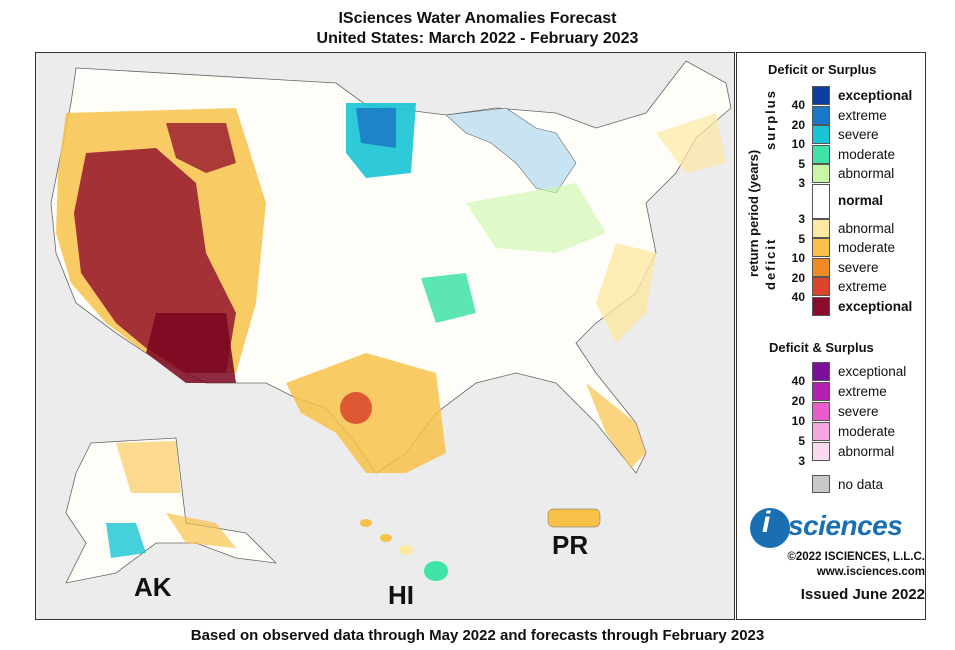  I want to click on legend-both-label-severe: severe, so click(858, 411).